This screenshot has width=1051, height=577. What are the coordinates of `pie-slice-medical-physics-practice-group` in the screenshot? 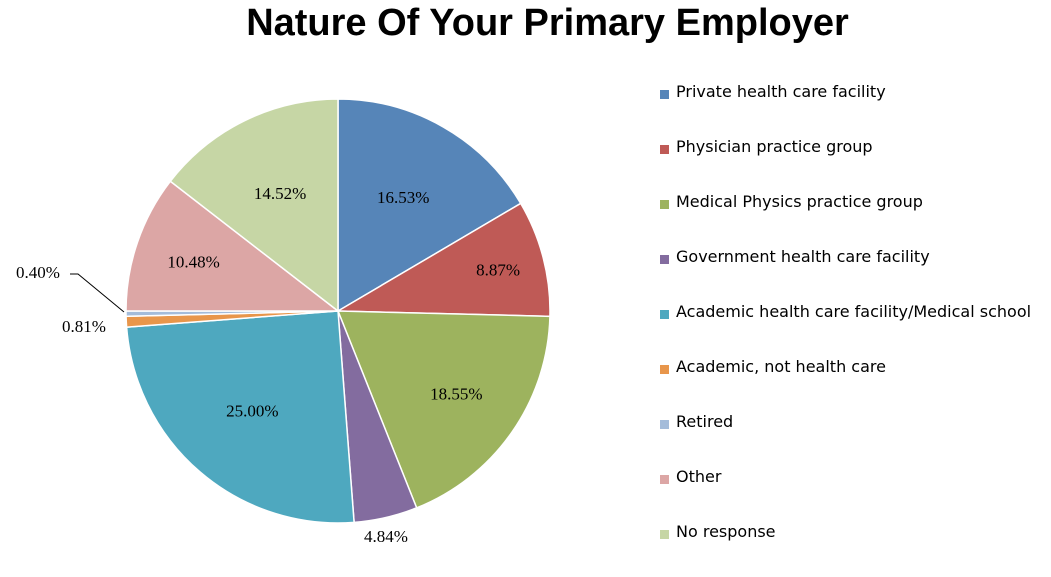 It's located at (443, 409).